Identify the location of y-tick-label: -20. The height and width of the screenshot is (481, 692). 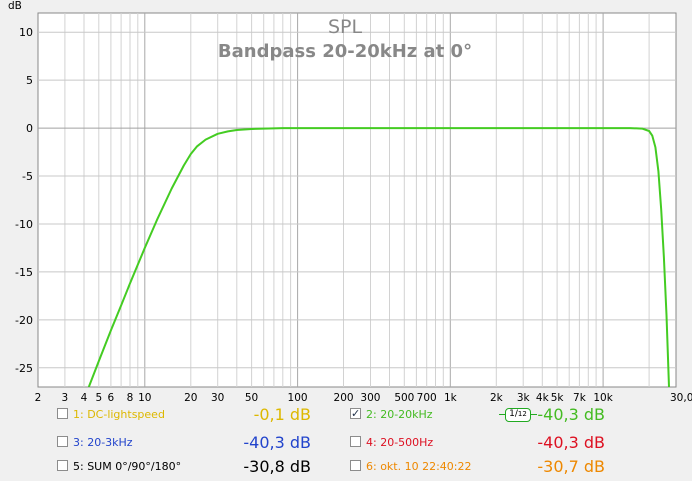
(24, 320).